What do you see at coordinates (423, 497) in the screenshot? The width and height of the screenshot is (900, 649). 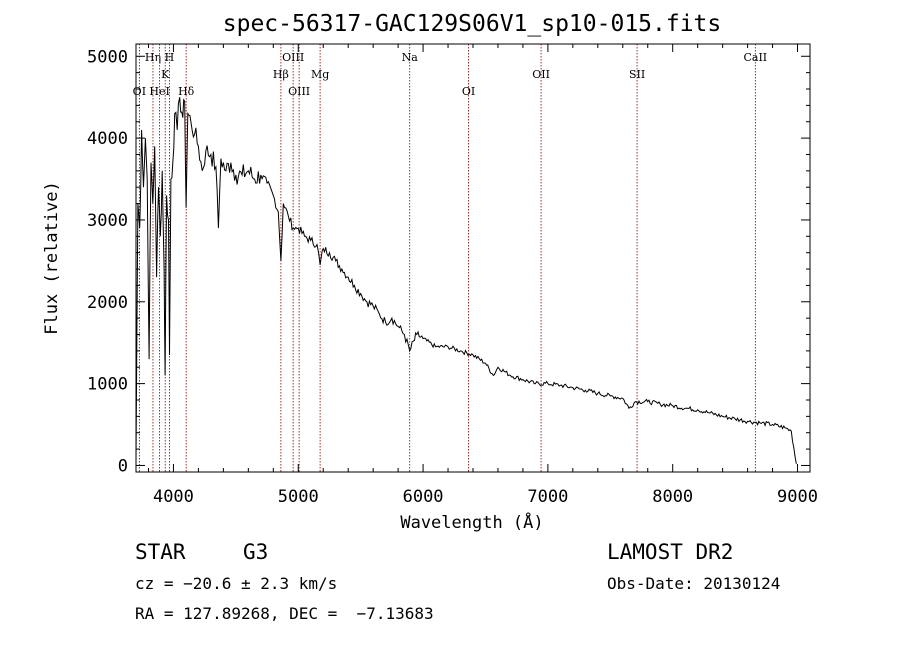 I see `x-tick-label-2: 6000` at bounding box center [423, 497].